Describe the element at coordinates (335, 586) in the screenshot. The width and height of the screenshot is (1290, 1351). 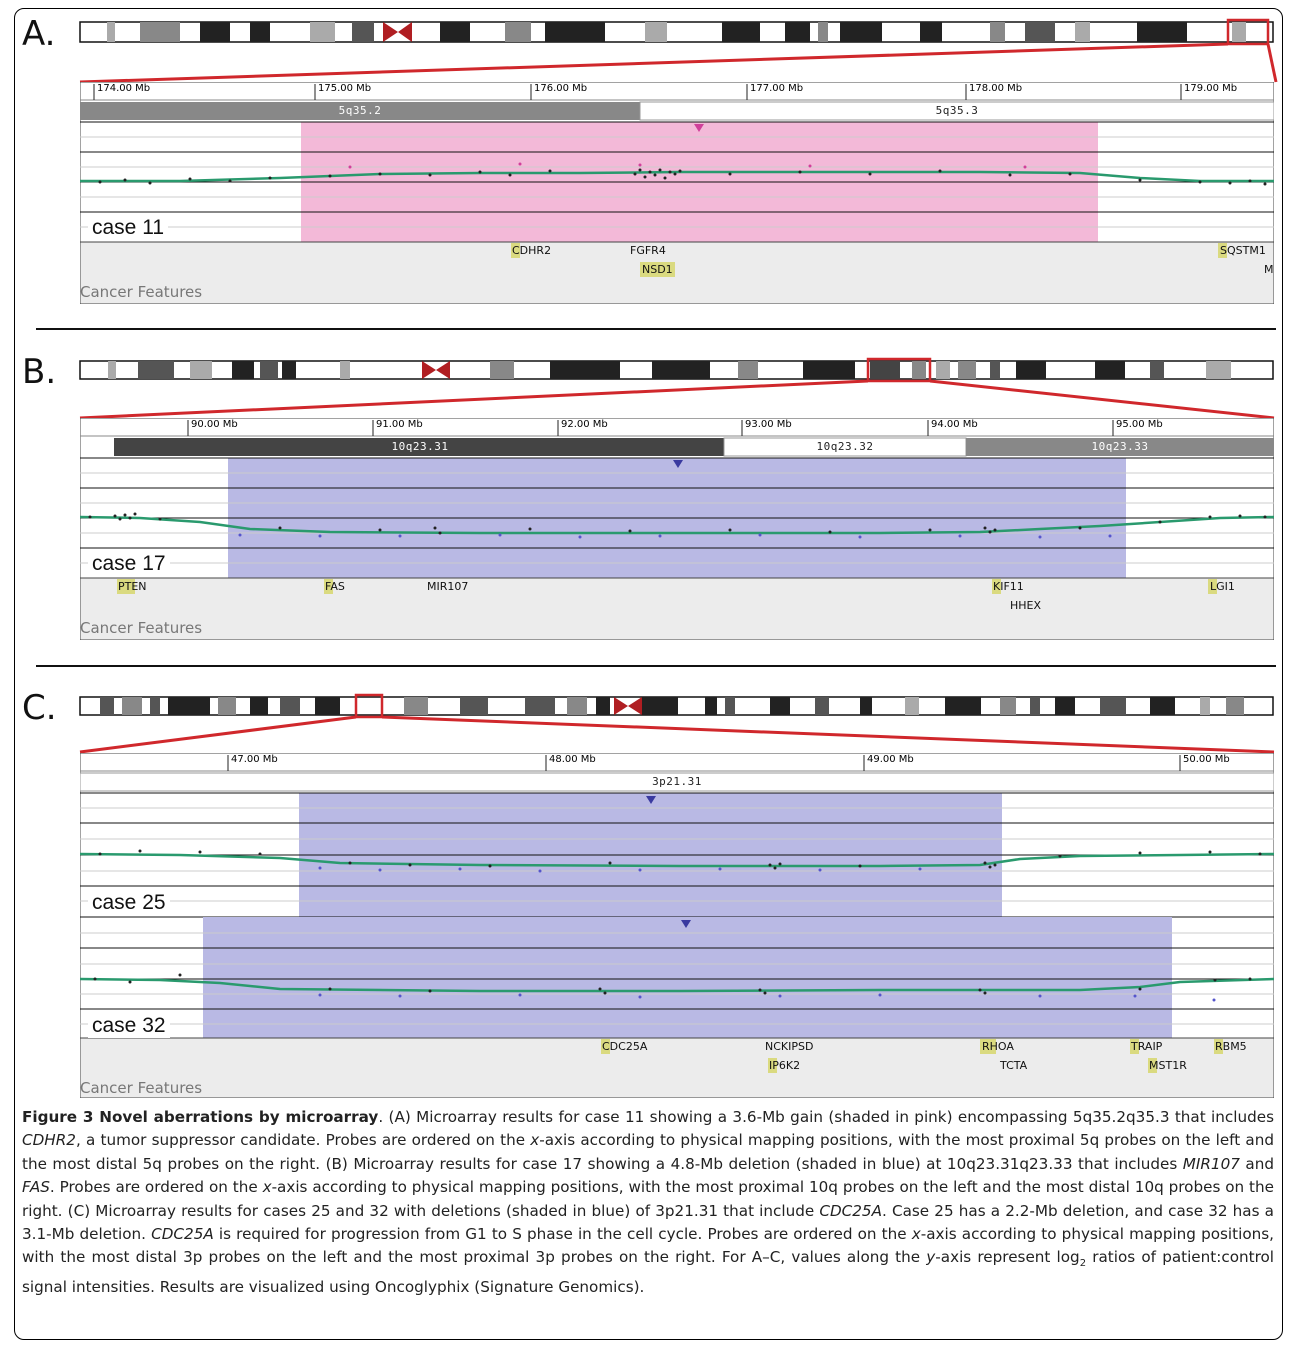
I see `gene-label: FAS` at that location.